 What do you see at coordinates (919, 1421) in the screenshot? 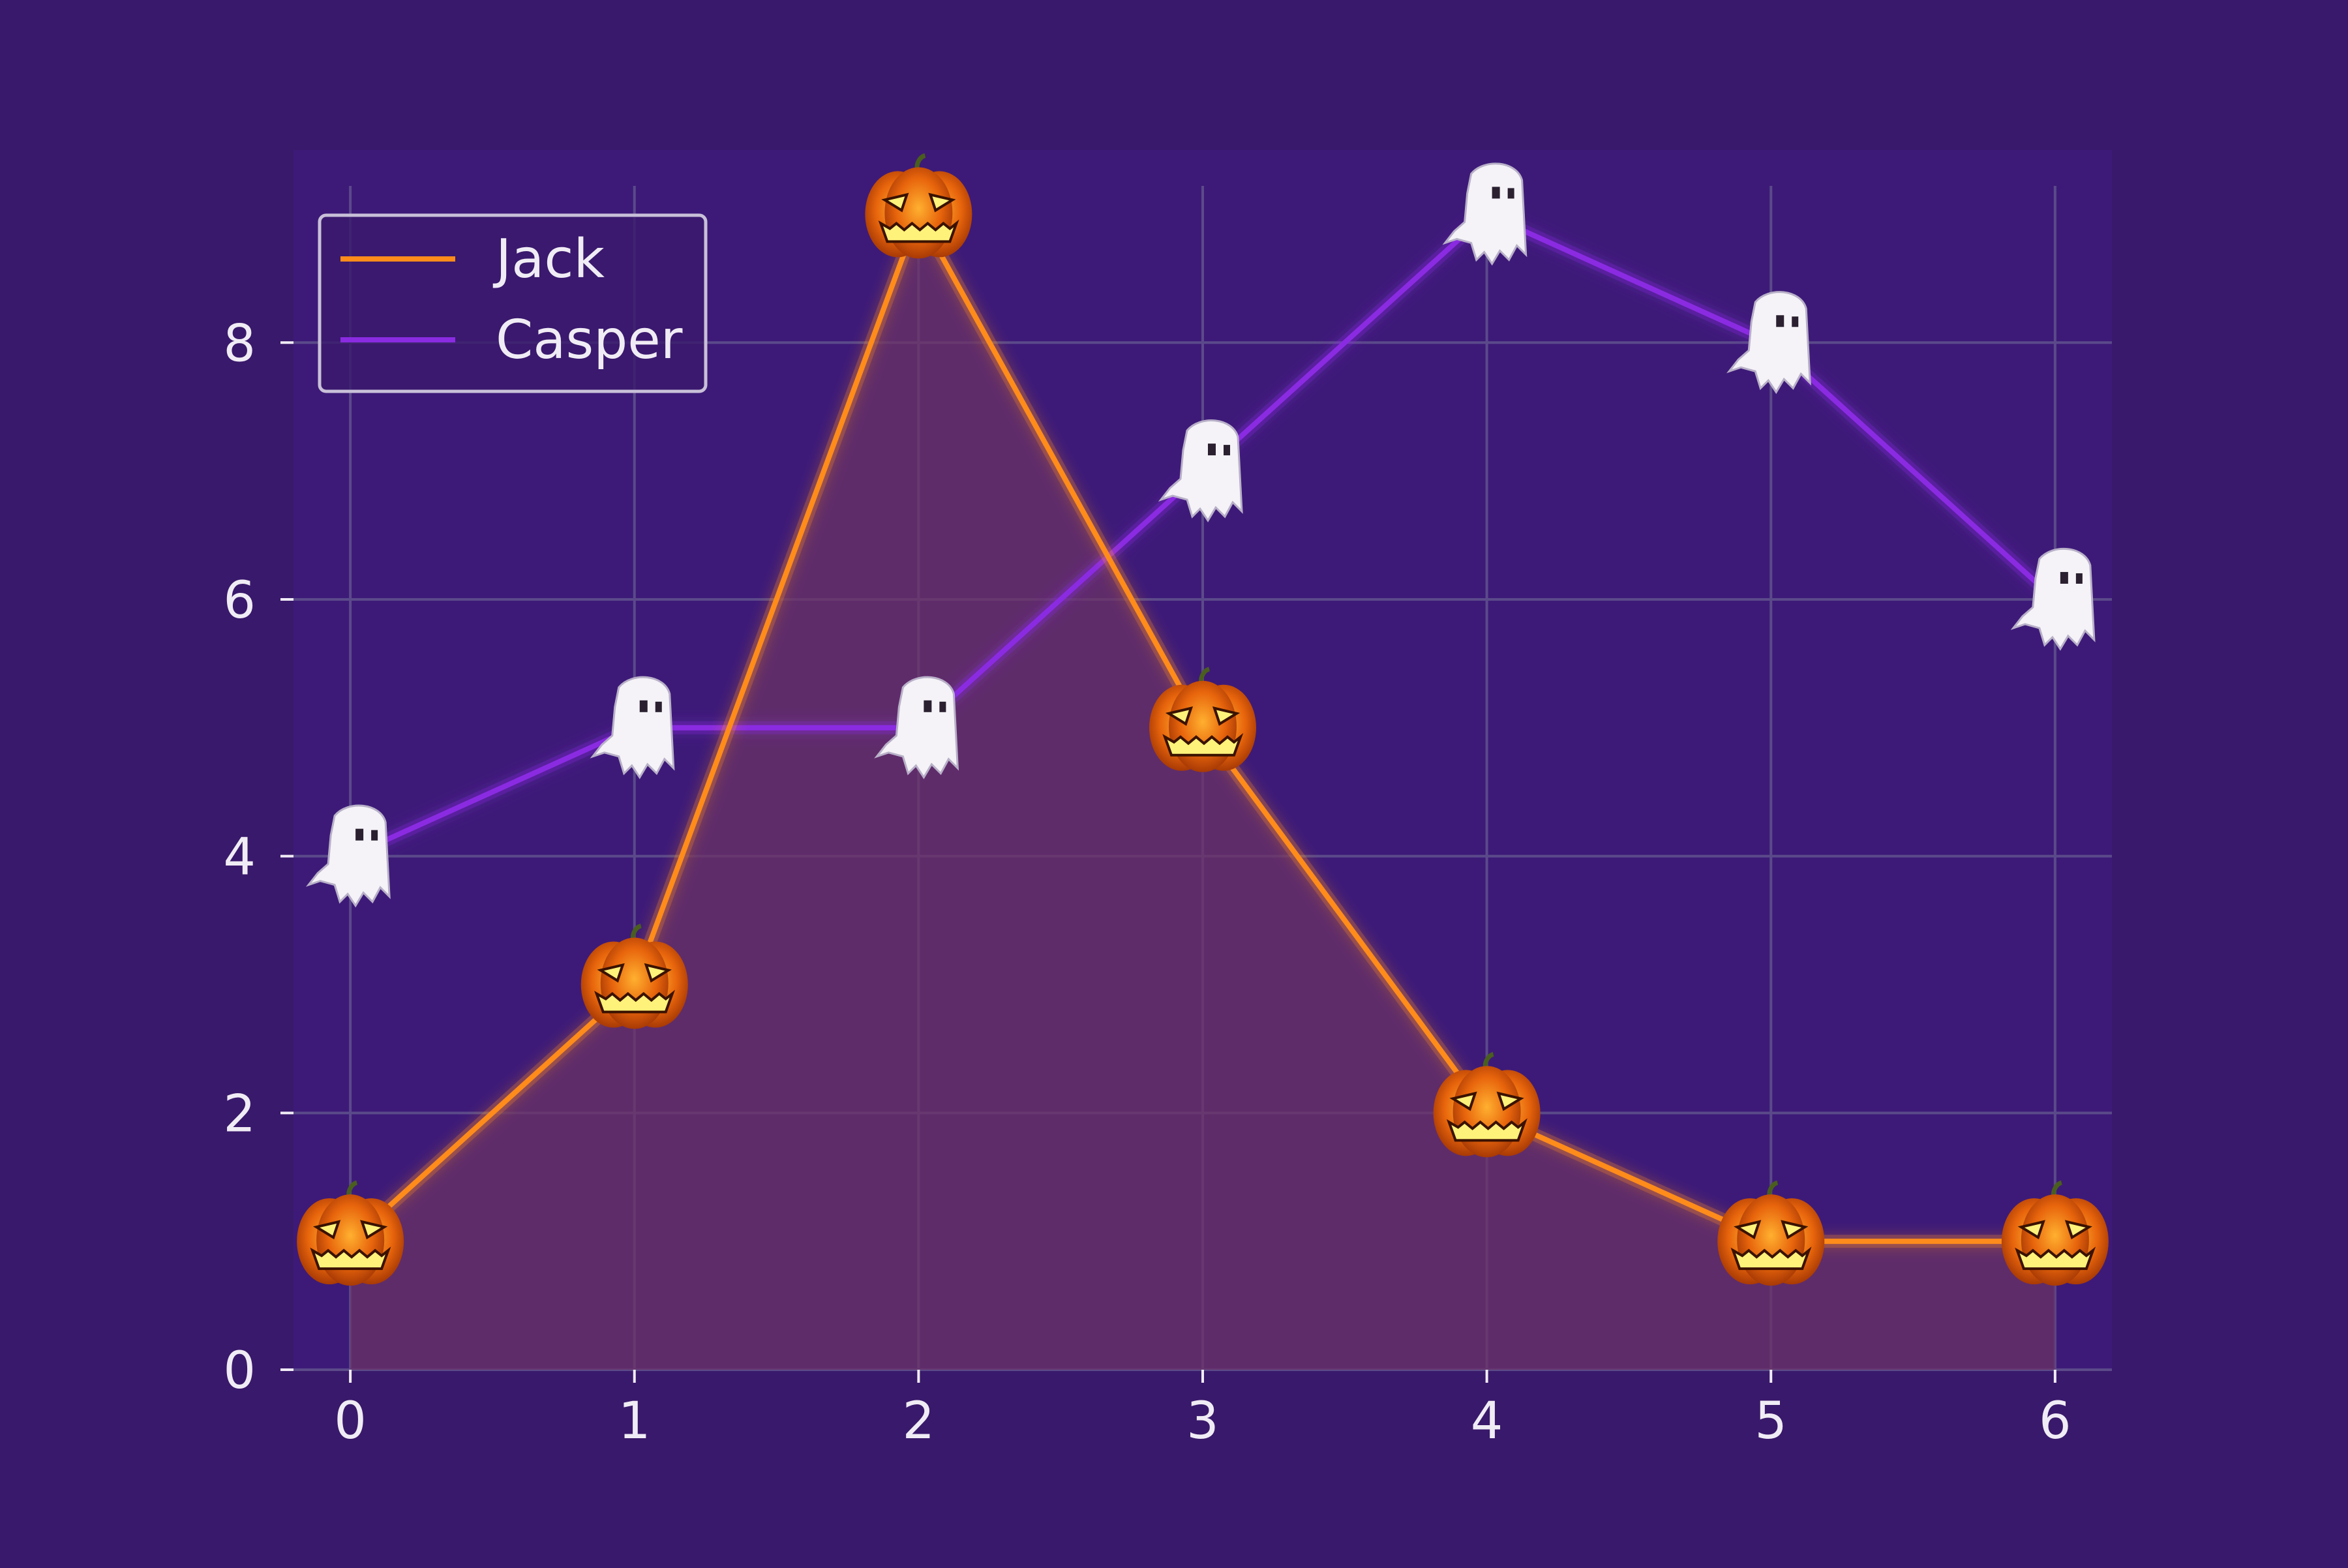
I see `x-tick-label-2: 2` at bounding box center [919, 1421].